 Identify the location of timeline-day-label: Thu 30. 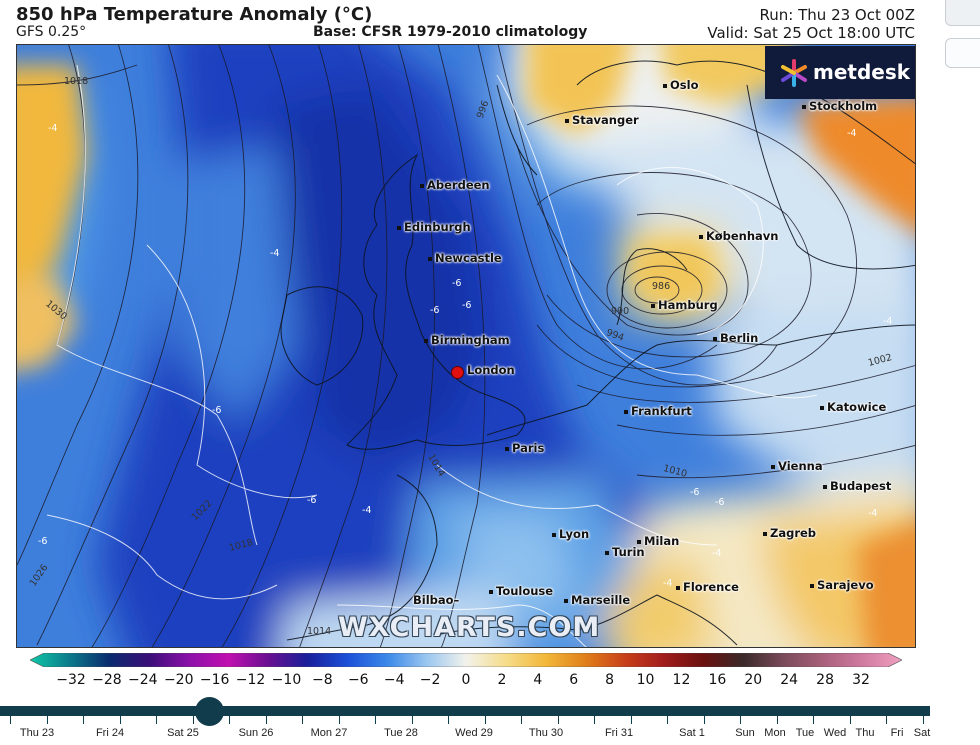
(546, 733).